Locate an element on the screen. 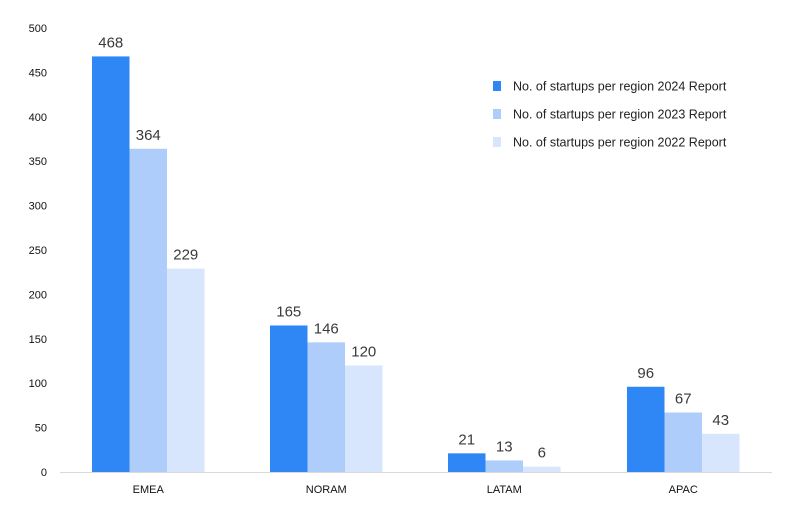 The height and width of the screenshot is (516, 798). legend-label: No. of startups per region 2024 Report is located at coordinates (620, 87).